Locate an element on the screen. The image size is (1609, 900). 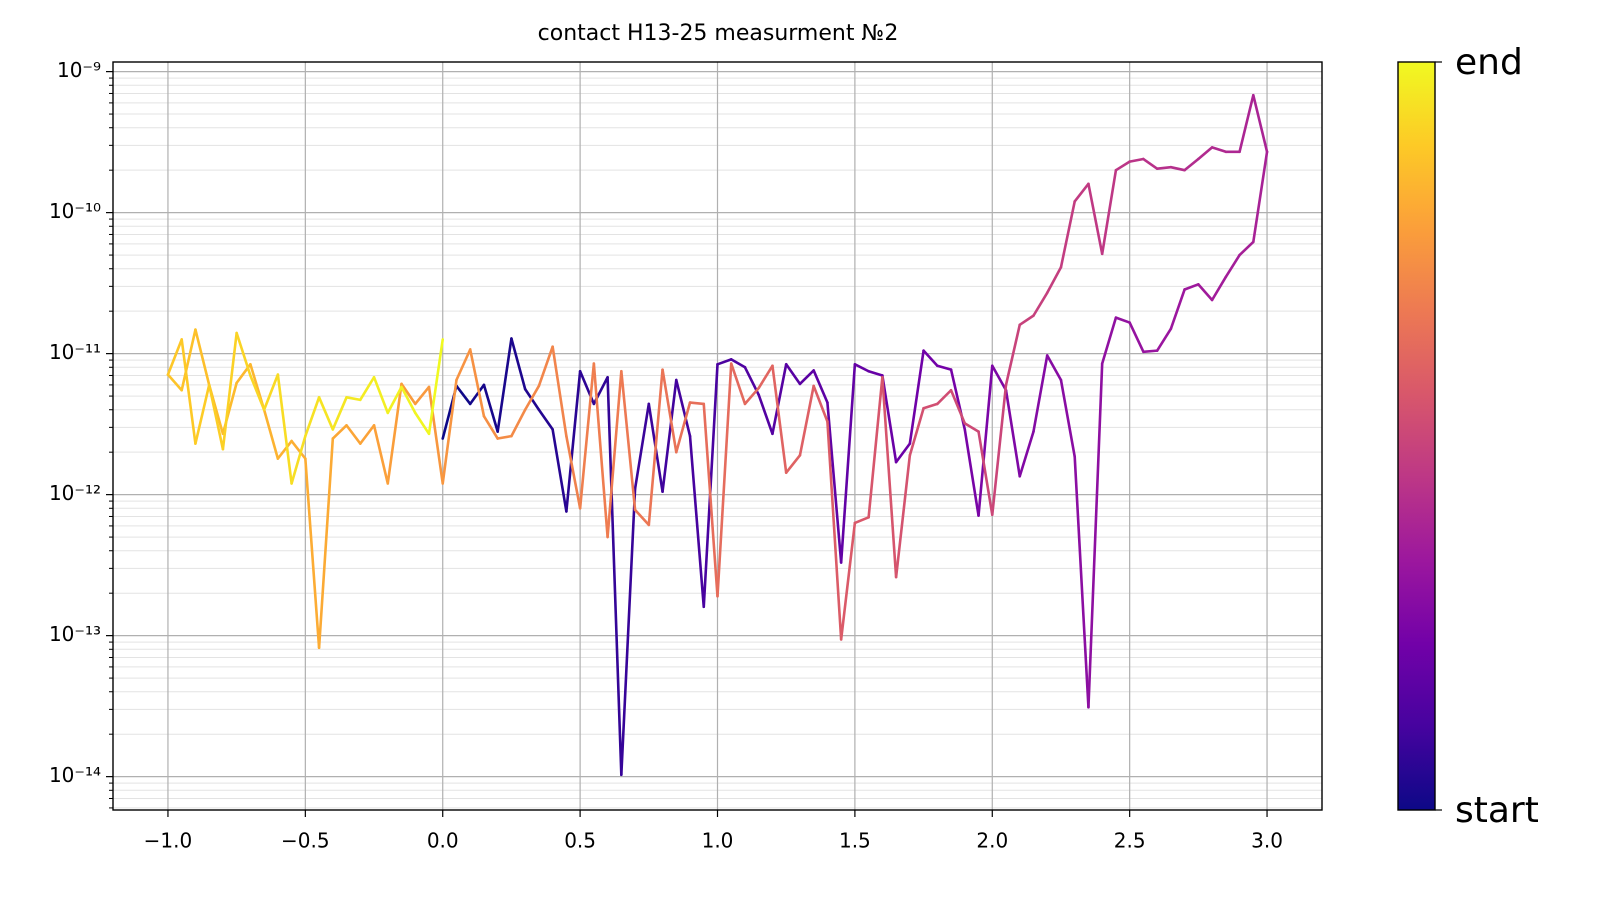
x-tick-label: 2.0 is located at coordinates (992, 841).